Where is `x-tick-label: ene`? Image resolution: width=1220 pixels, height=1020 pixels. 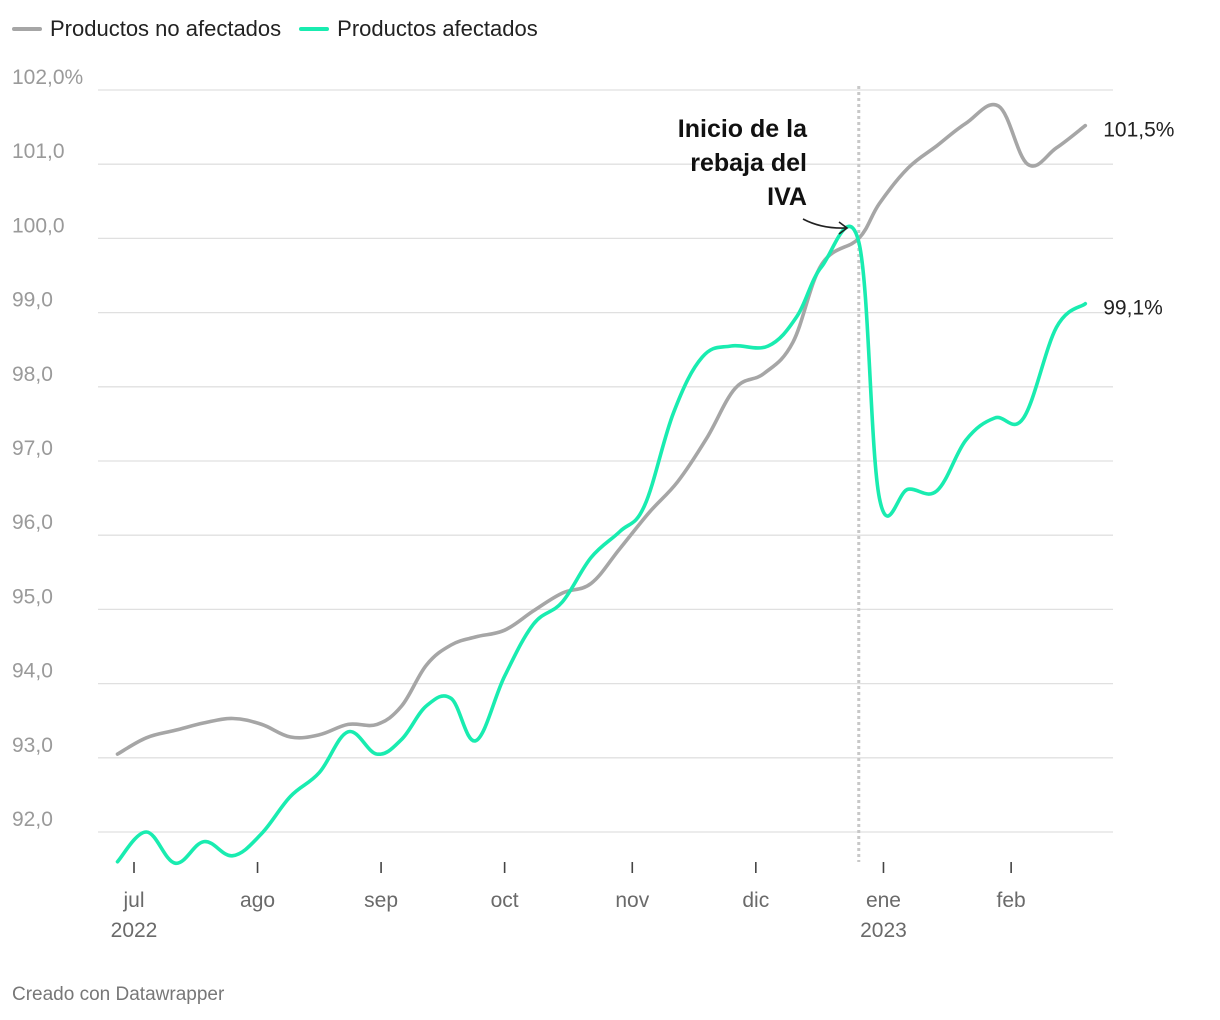 x-tick-label: ene is located at coordinates (883, 900).